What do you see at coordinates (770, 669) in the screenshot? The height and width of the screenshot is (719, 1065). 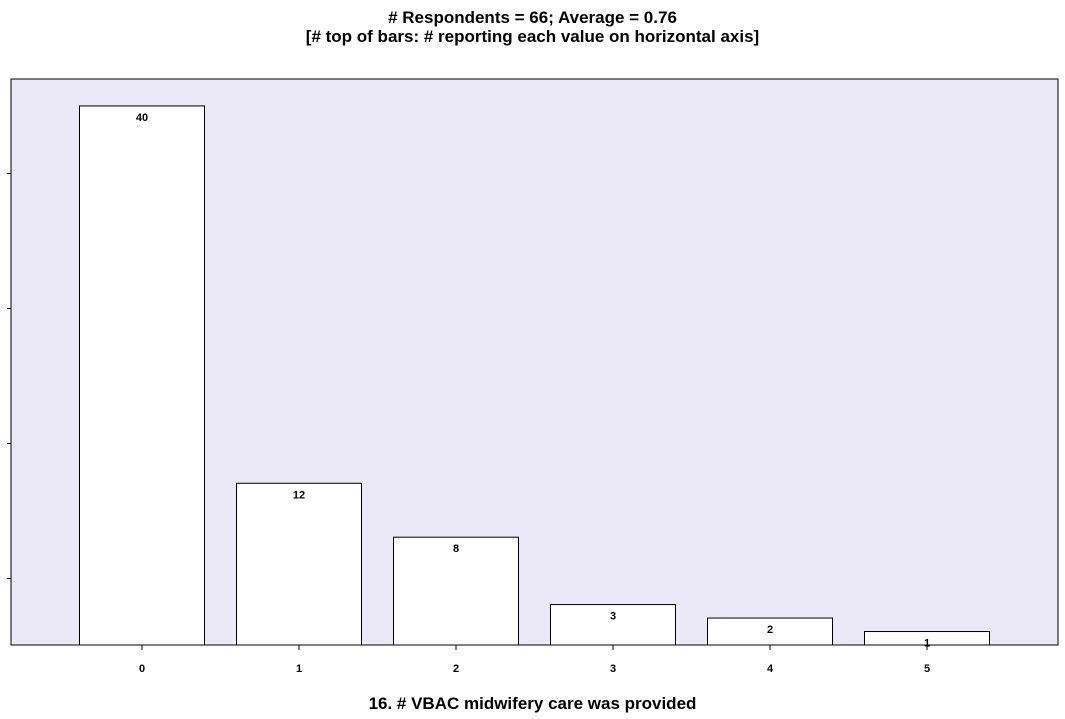 I see `x-tick-label-4: 4` at bounding box center [770, 669].